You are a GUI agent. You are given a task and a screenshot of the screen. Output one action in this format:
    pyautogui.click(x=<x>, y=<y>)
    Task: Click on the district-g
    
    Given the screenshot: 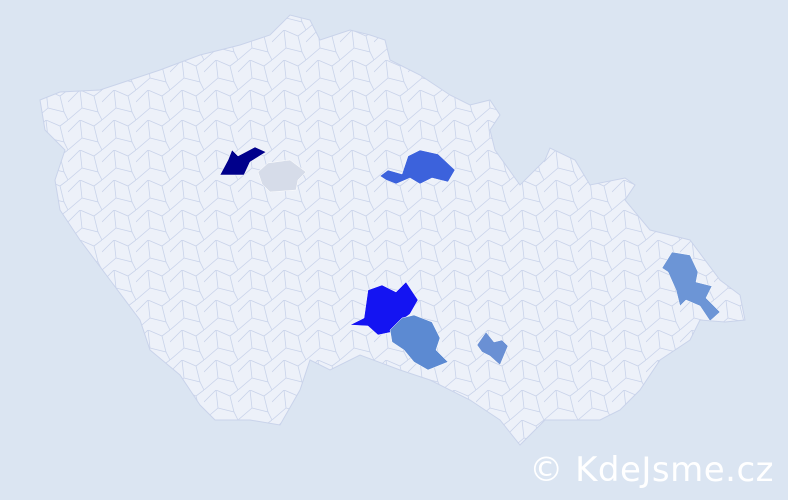 What is the action you would take?
    pyautogui.click(x=691, y=286)
    